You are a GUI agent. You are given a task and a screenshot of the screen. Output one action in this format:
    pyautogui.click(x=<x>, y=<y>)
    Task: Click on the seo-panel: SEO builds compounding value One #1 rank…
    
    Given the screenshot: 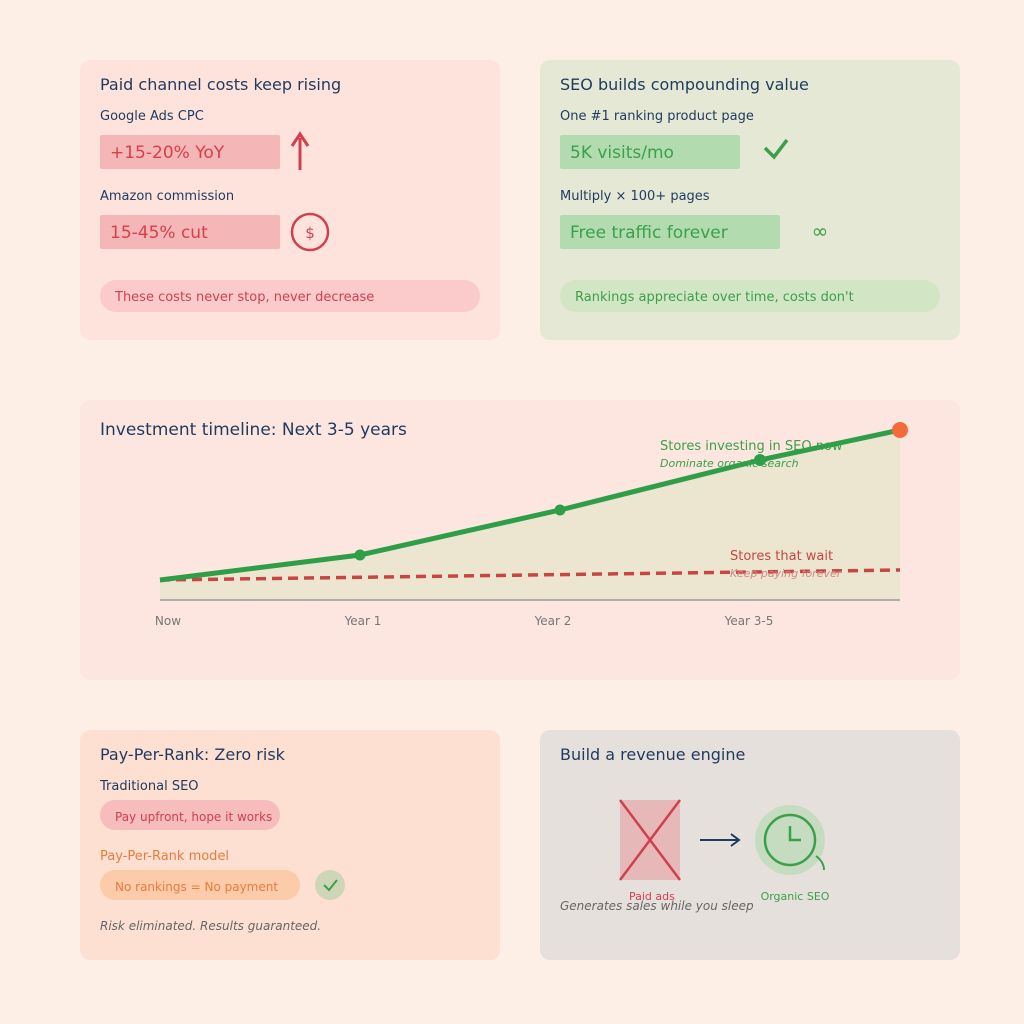 What is the action you would take?
    pyautogui.click(x=750, y=200)
    